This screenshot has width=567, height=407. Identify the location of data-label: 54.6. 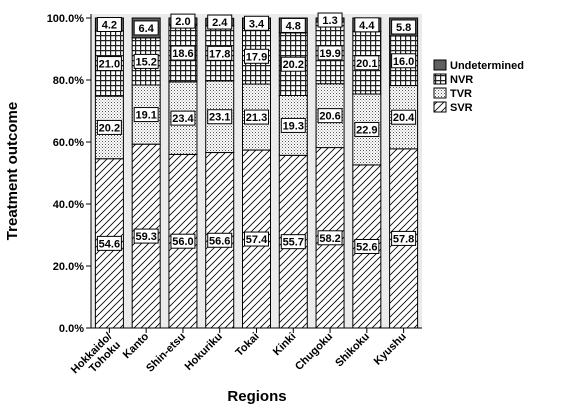
(109, 244).